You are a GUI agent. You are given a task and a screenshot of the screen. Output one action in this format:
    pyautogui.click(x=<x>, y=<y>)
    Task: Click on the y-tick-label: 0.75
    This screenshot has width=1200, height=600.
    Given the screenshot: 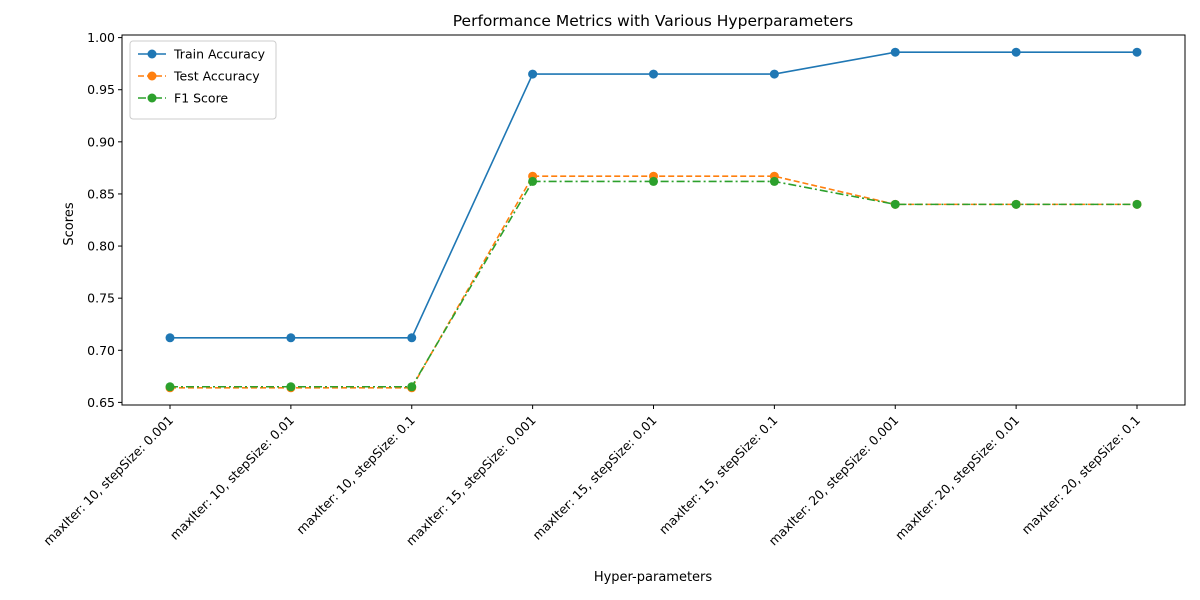 What is the action you would take?
    pyautogui.click(x=101, y=298)
    